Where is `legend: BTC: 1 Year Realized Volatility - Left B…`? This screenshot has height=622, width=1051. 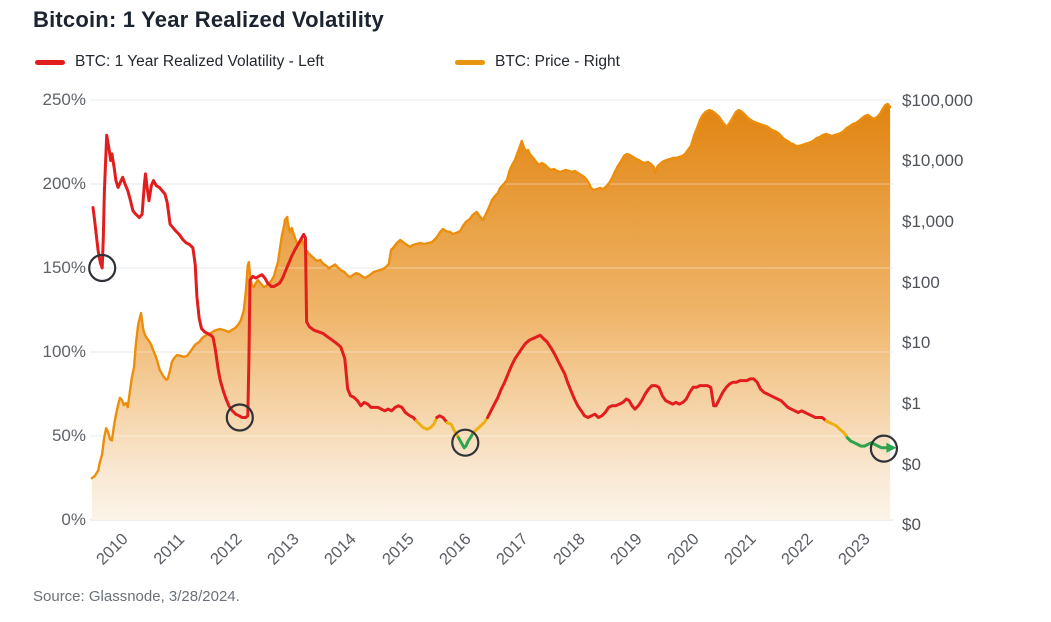 legend: BTC: 1 Year Realized Volatility - Left B… is located at coordinates (525, 62).